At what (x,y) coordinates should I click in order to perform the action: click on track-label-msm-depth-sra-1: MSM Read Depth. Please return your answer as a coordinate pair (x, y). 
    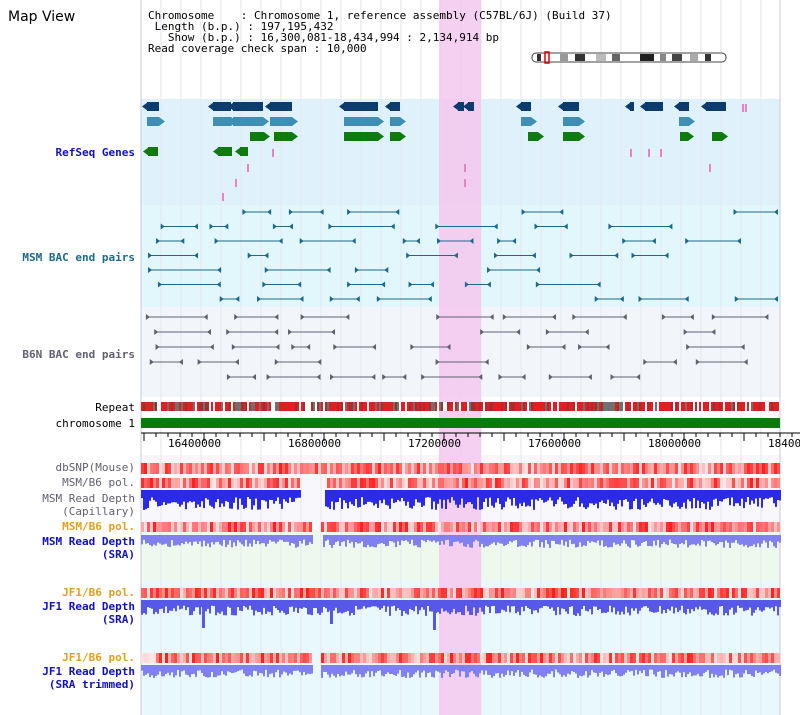
    Looking at the image, I should click on (88, 541).